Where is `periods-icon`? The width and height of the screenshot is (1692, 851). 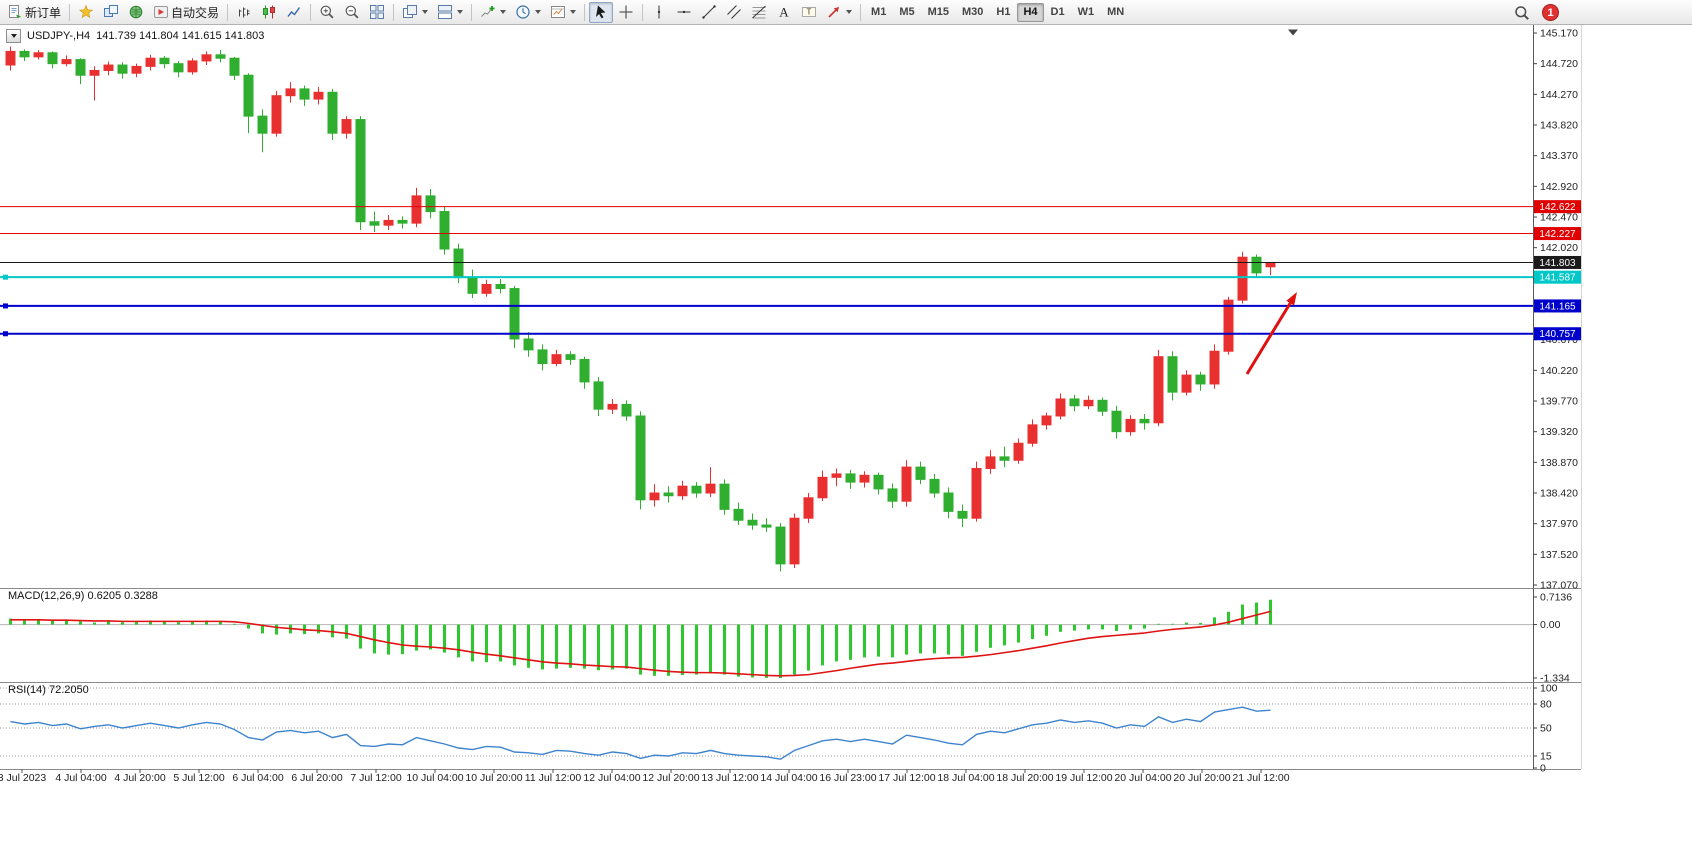
periods-icon is located at coordinates (523, 12).